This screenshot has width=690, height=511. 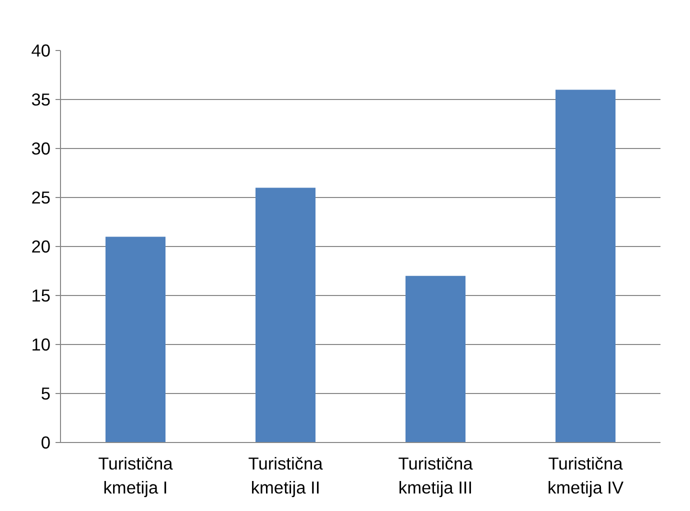 I want to click on y-tick-label: 20, so click(x=41, y=246).